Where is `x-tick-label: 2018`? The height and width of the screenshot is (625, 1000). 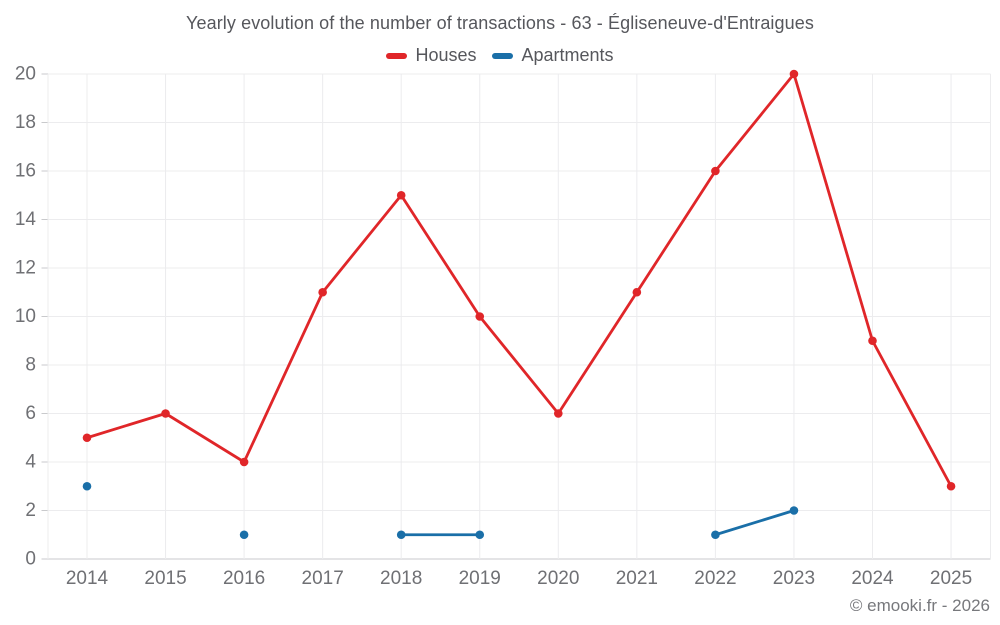 x-tick-label: 2018 is located at coordinates (401, 578).